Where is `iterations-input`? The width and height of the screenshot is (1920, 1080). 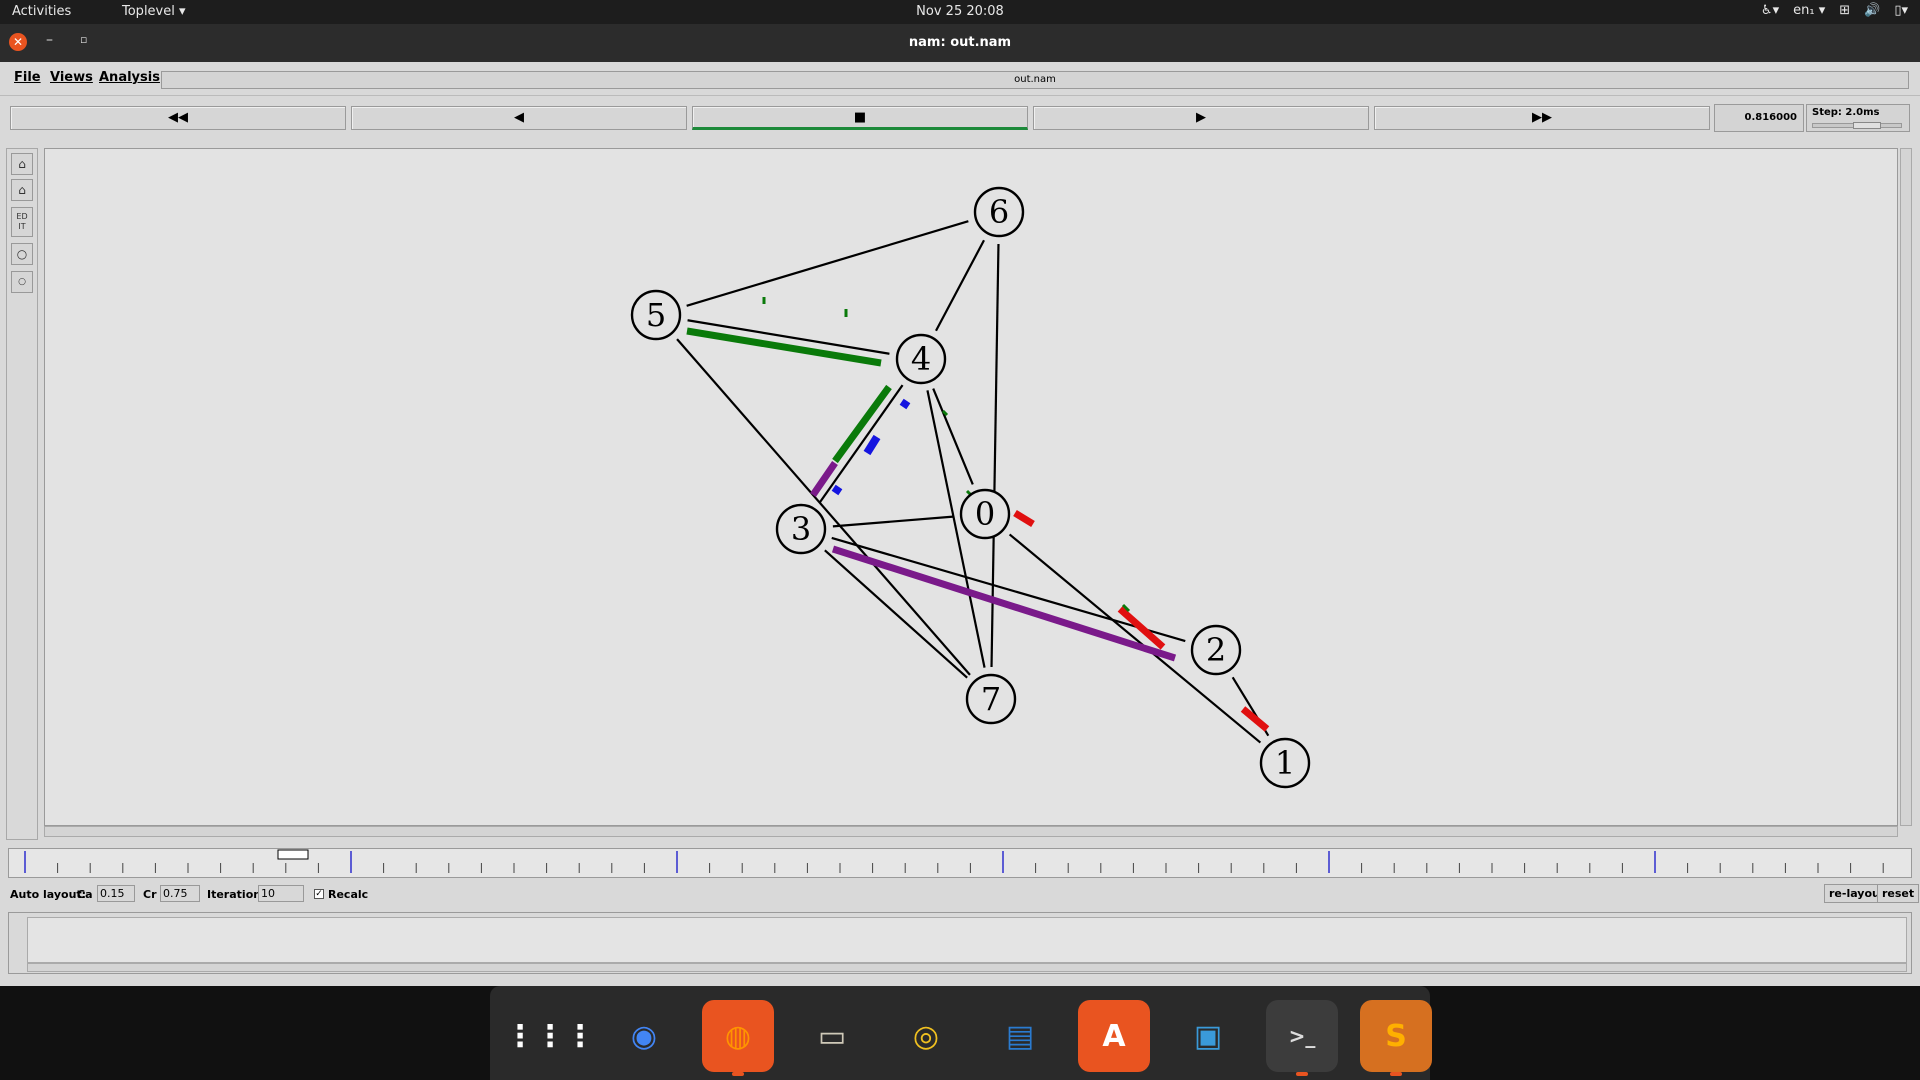
iterations-input is located at coordinates (281, 893).